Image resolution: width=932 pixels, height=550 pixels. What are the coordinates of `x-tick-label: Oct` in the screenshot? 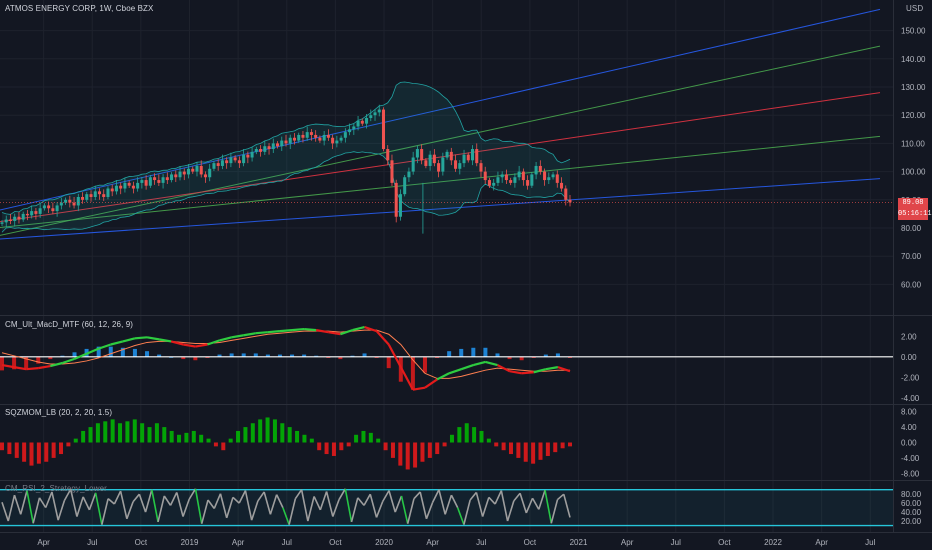 It's located at (335, 542).